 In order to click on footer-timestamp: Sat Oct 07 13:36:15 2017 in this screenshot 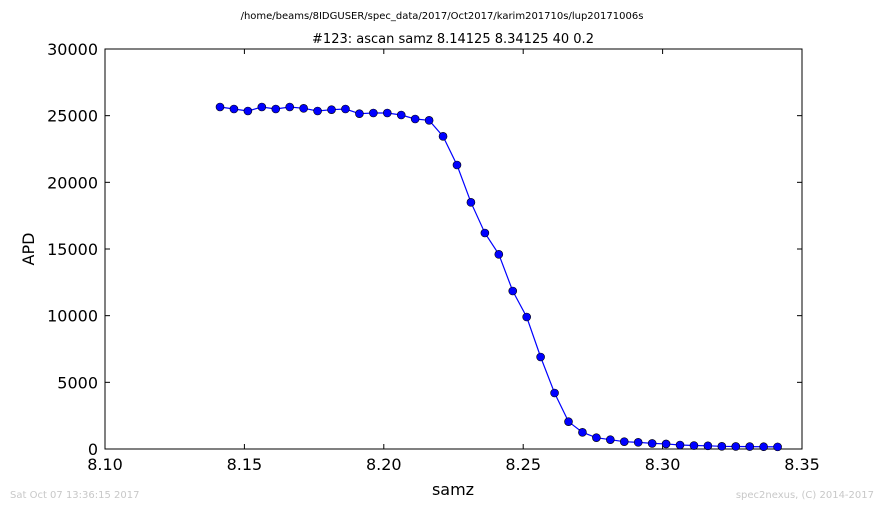, I will do `click(75, 495)`.